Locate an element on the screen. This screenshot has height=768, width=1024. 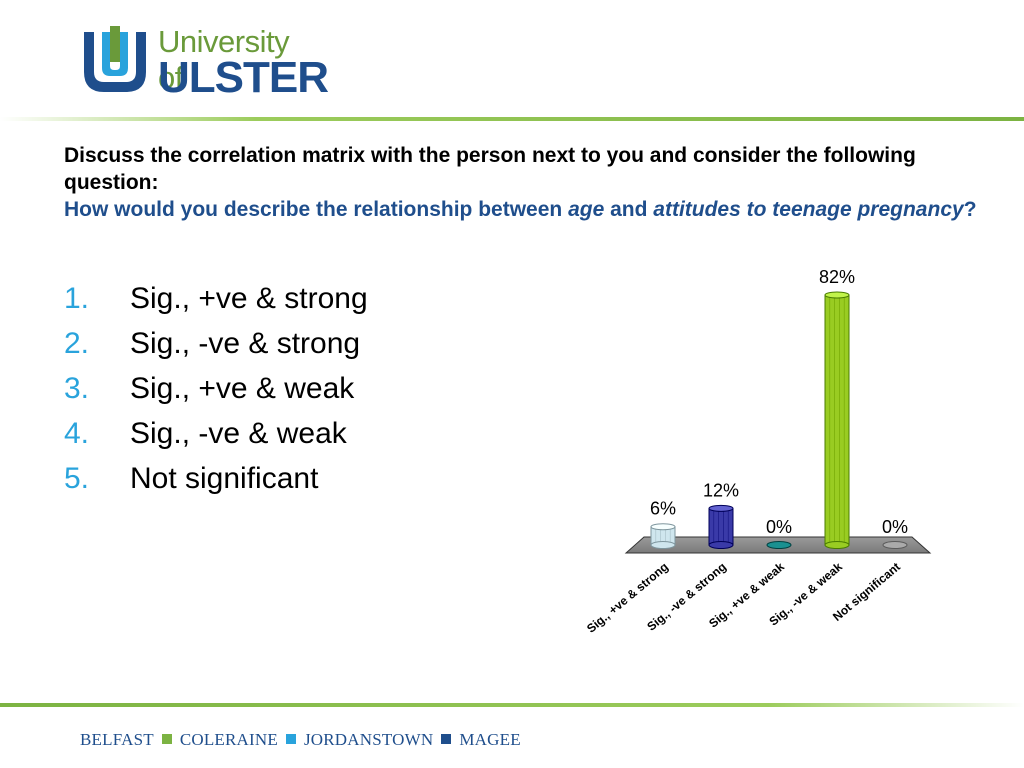
logo-emblem-icon is located at coordinates (115, 59).